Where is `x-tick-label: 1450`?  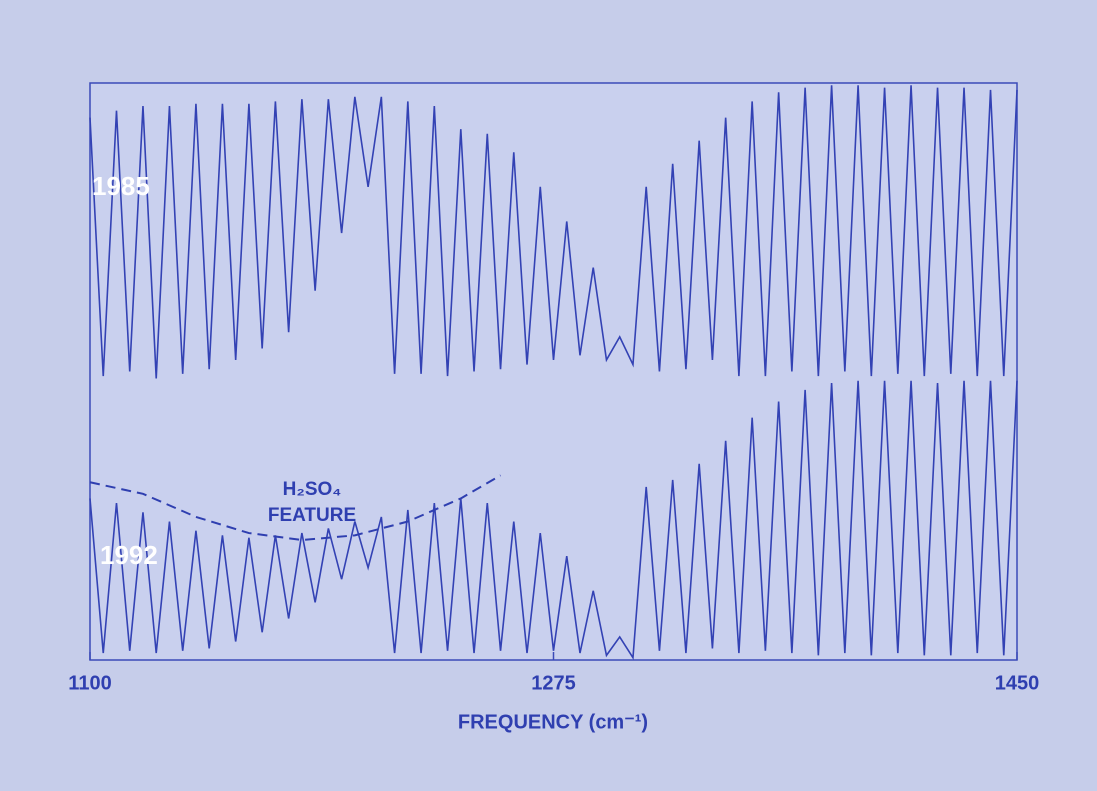 x-tick-label: 1450 is located at coordinates (1017, 683).